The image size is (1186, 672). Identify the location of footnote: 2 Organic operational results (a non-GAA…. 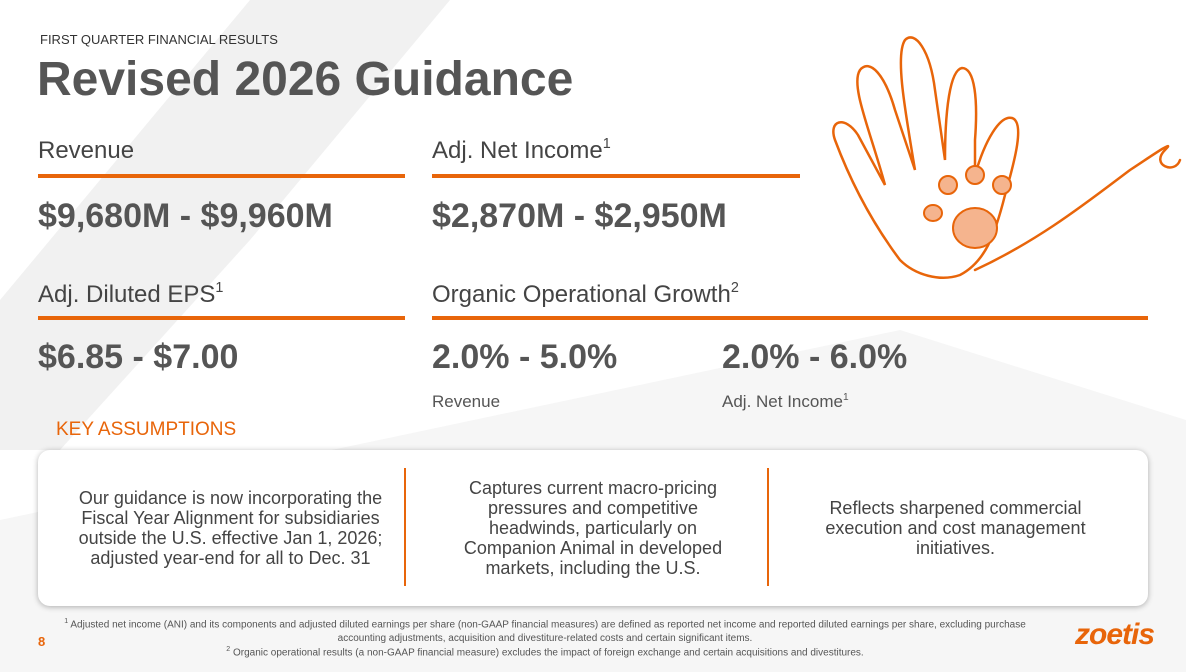
(545, 651).